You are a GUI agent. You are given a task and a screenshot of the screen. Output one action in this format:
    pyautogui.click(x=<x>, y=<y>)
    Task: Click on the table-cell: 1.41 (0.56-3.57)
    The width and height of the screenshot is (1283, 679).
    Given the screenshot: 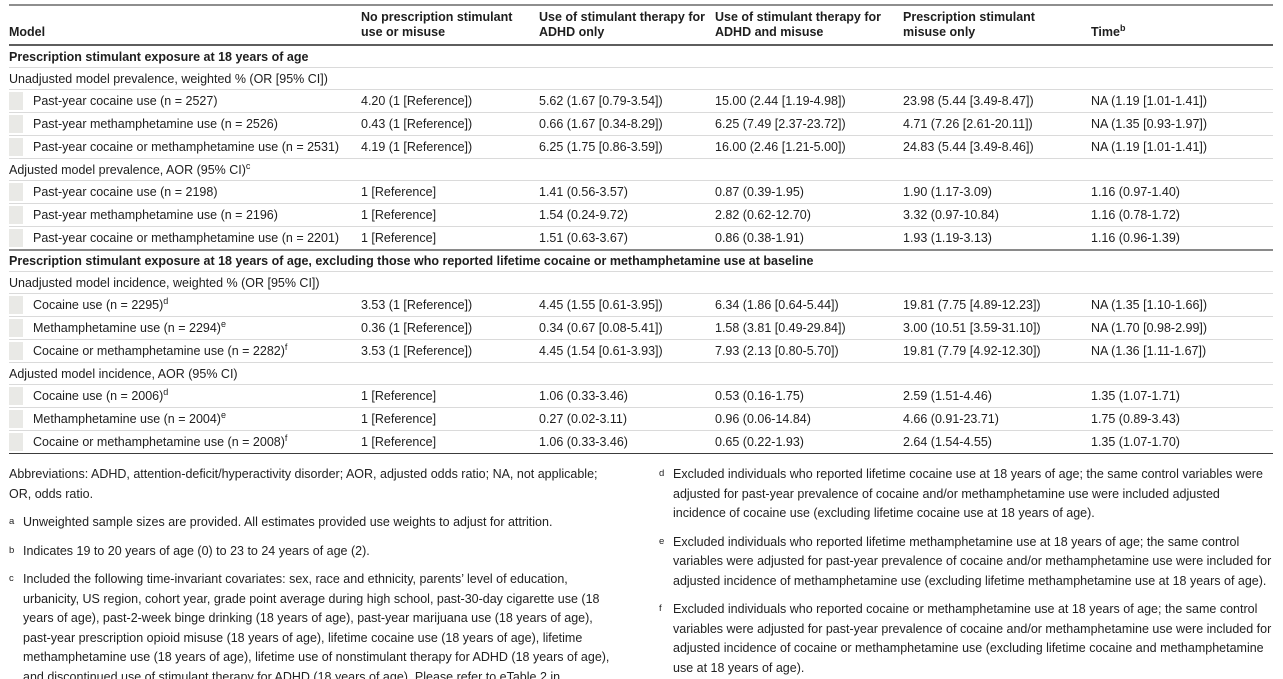 What is the action you would take?
    pyautogui.click(x=583, y=192)
    